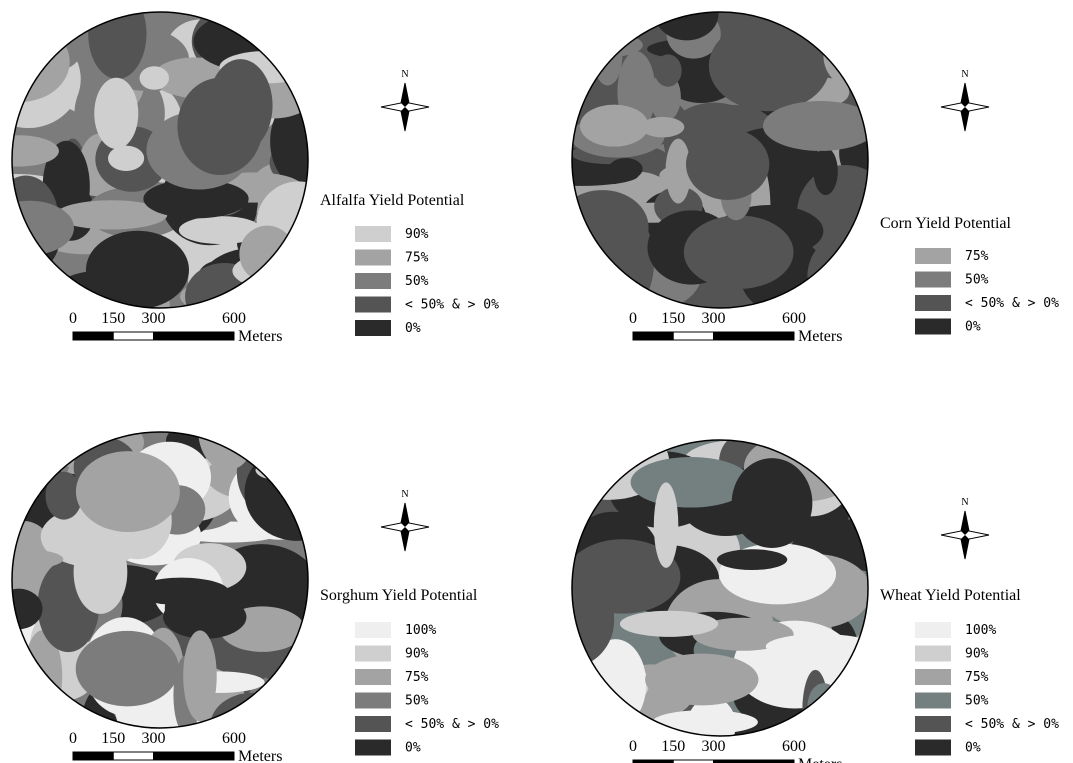  What do you see at coordinates (950, 595) in the screenshot?
I see `legend-title: Wheat Yield Potential` at bounding box center [950, 595].